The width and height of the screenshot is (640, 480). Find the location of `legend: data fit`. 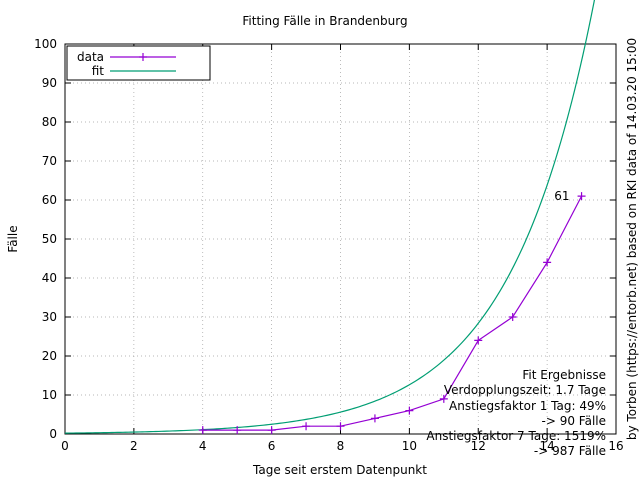

legend: data fit is located at coordinates (138, 63).